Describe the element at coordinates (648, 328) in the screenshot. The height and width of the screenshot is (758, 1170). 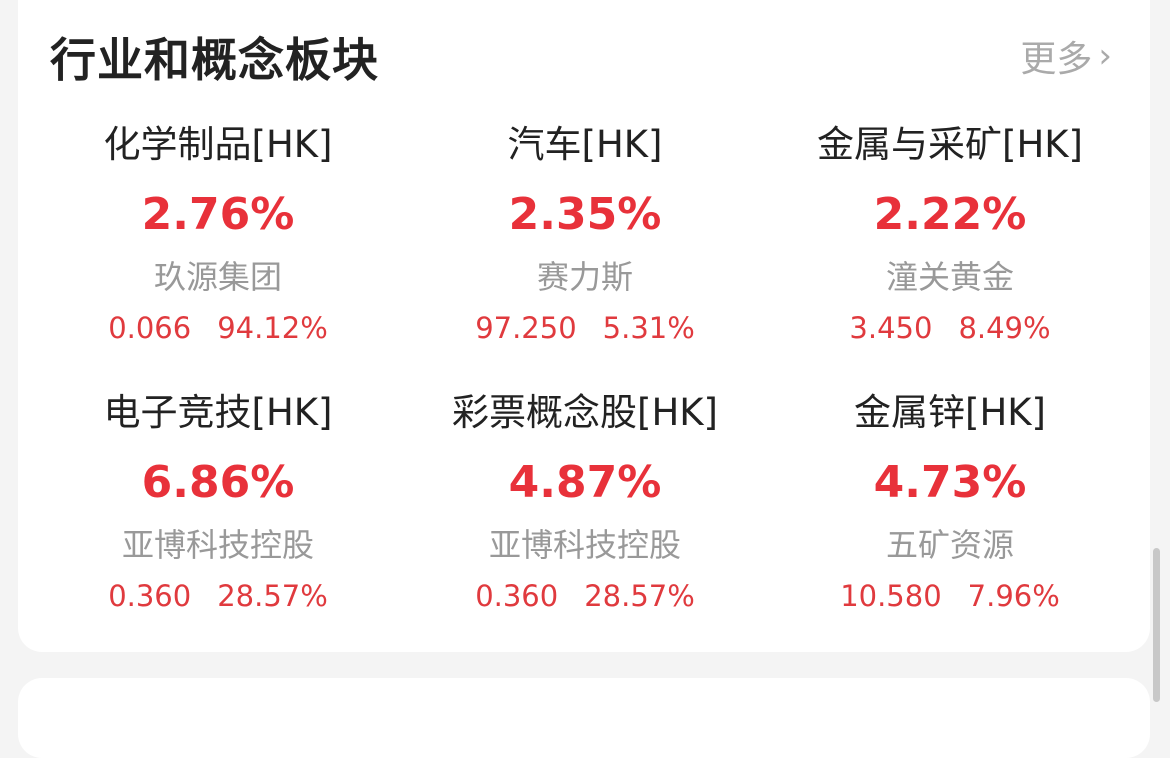
I see `top-stock-change: 5.31%` at that location.